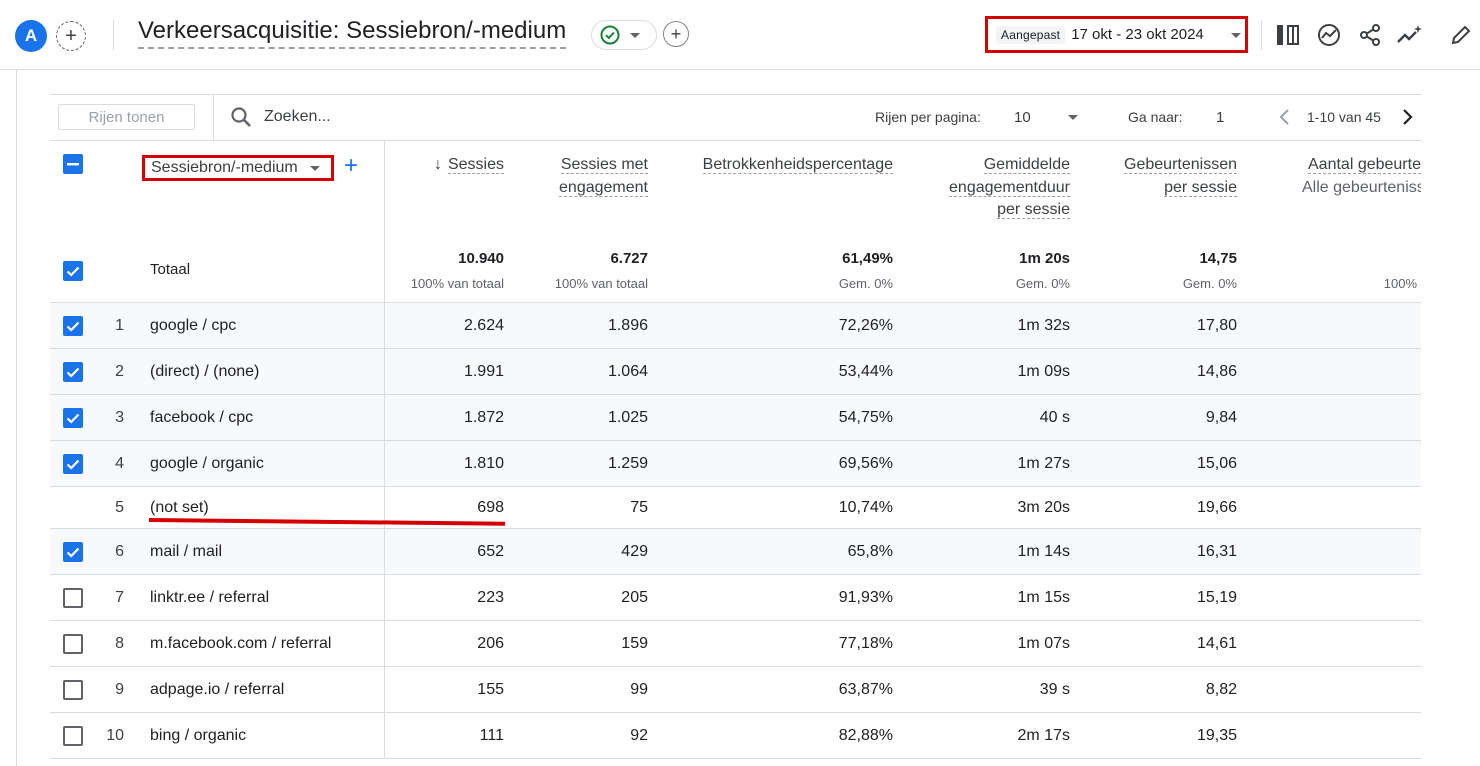 Image resolution: width=1480 pixels, height=766 pixels. I want to click on compare-columns-icon, so click(1288, 35).